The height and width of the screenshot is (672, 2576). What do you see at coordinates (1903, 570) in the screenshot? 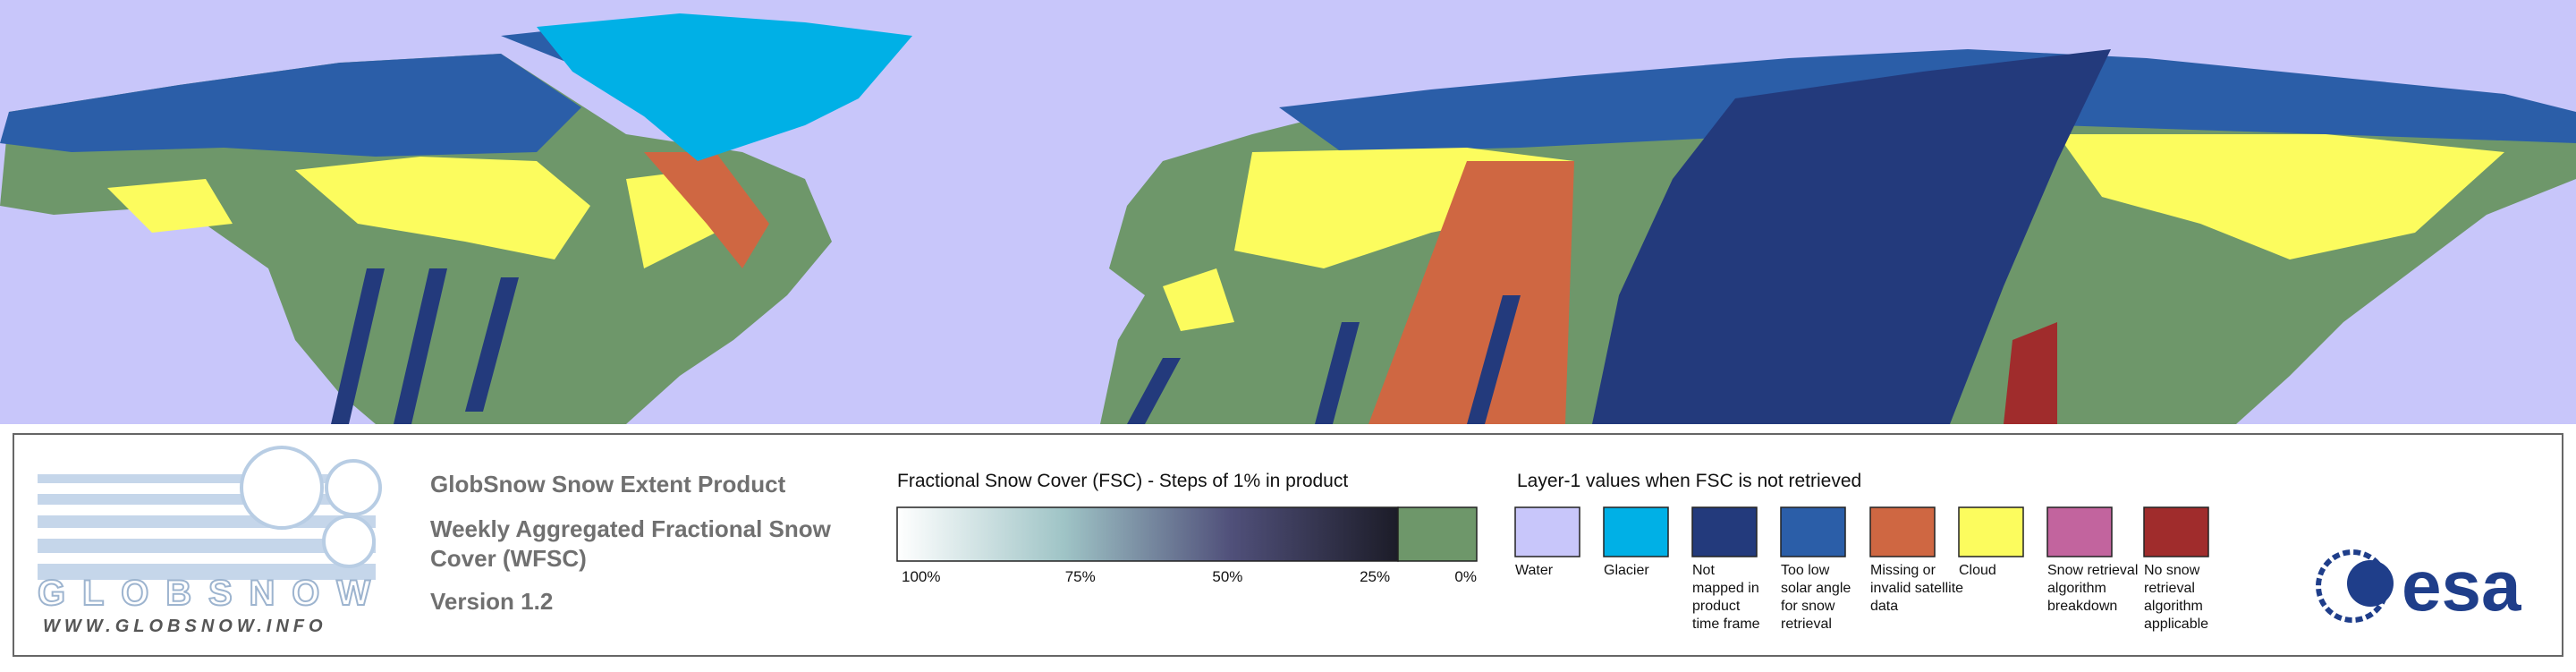
I see `layer-label: Missing or` at bounding box center [1903, 570].